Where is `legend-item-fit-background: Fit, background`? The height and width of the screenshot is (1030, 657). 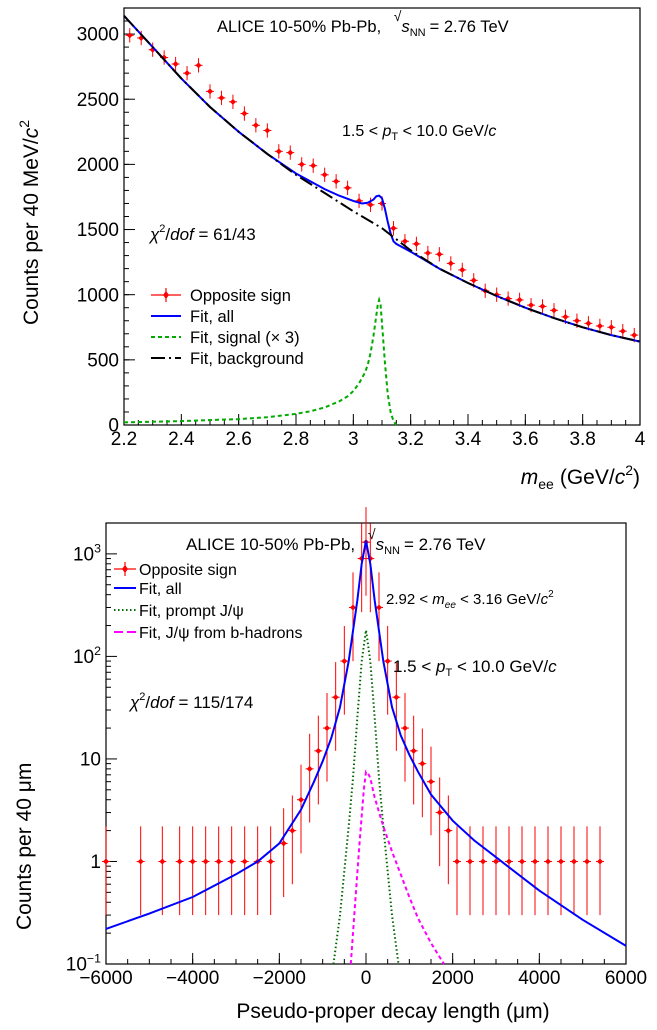
legend-item-fit-background: Fit, background is located at coordinates (227, 359).